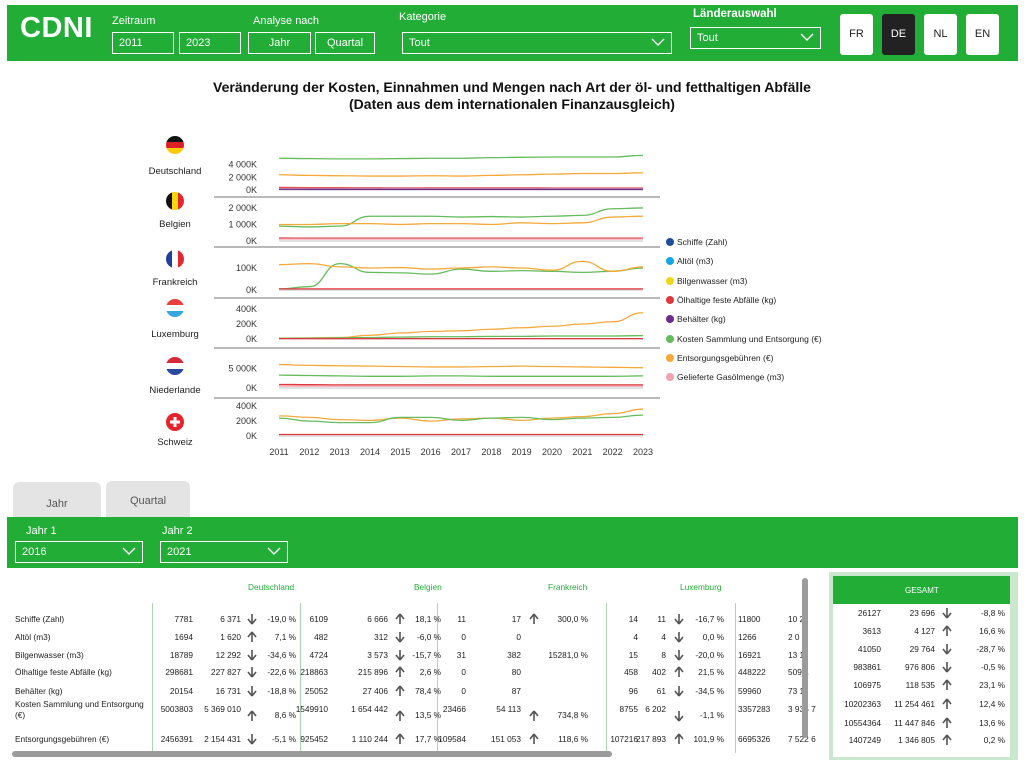  What do you see at coordinates (314, 672) in the screenshot?
I see `value-year1: 218863` at bounding box center [314, 672].